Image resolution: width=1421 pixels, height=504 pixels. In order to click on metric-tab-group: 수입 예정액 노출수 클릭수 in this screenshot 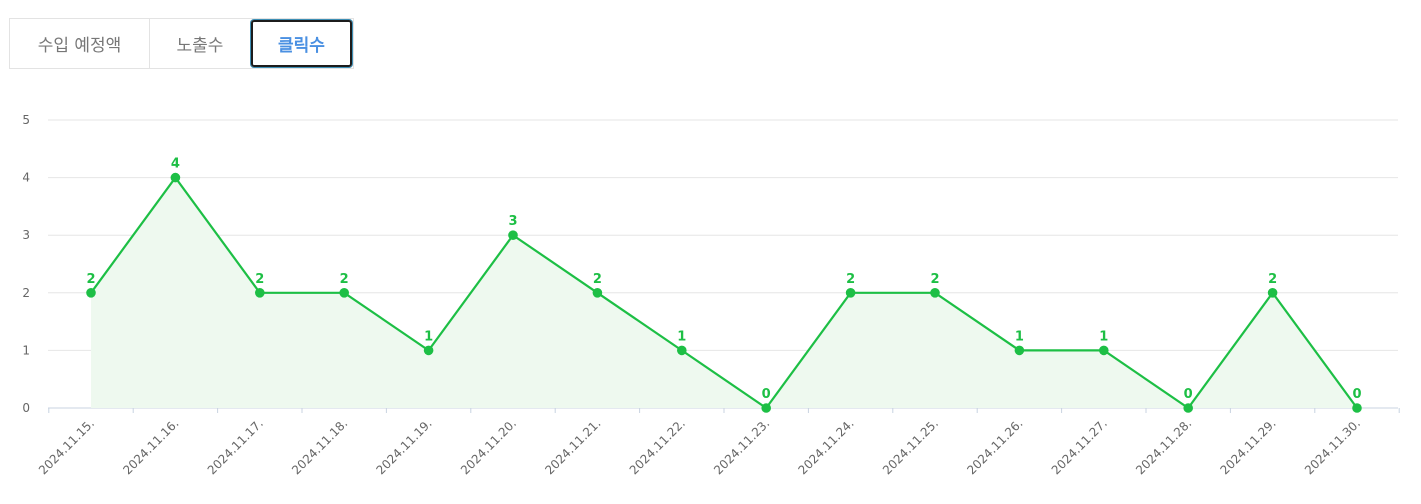, I will do `click(181, 43)`.